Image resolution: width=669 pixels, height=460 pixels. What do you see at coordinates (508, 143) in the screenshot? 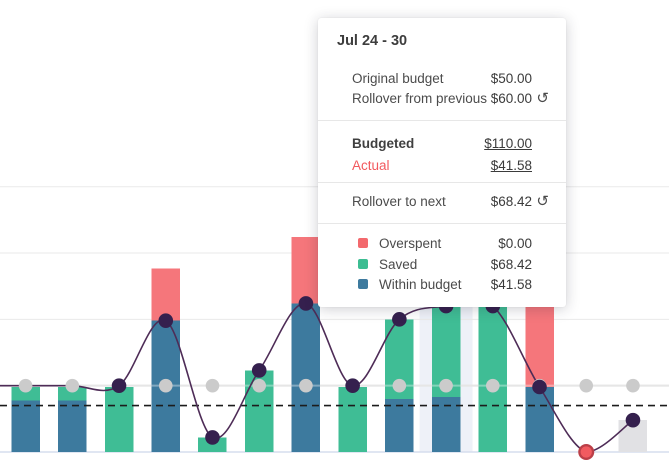
I see `budgeted-amount-link: $110.00` at bounding box center [508, 143].